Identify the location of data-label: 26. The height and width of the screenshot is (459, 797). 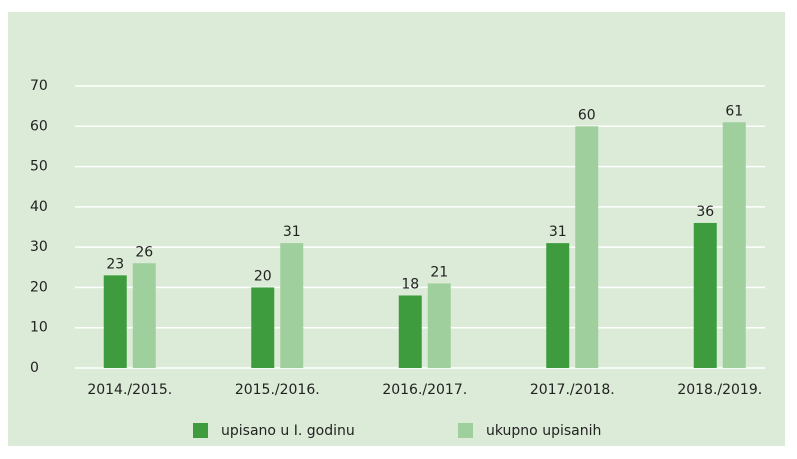
(144, 252).